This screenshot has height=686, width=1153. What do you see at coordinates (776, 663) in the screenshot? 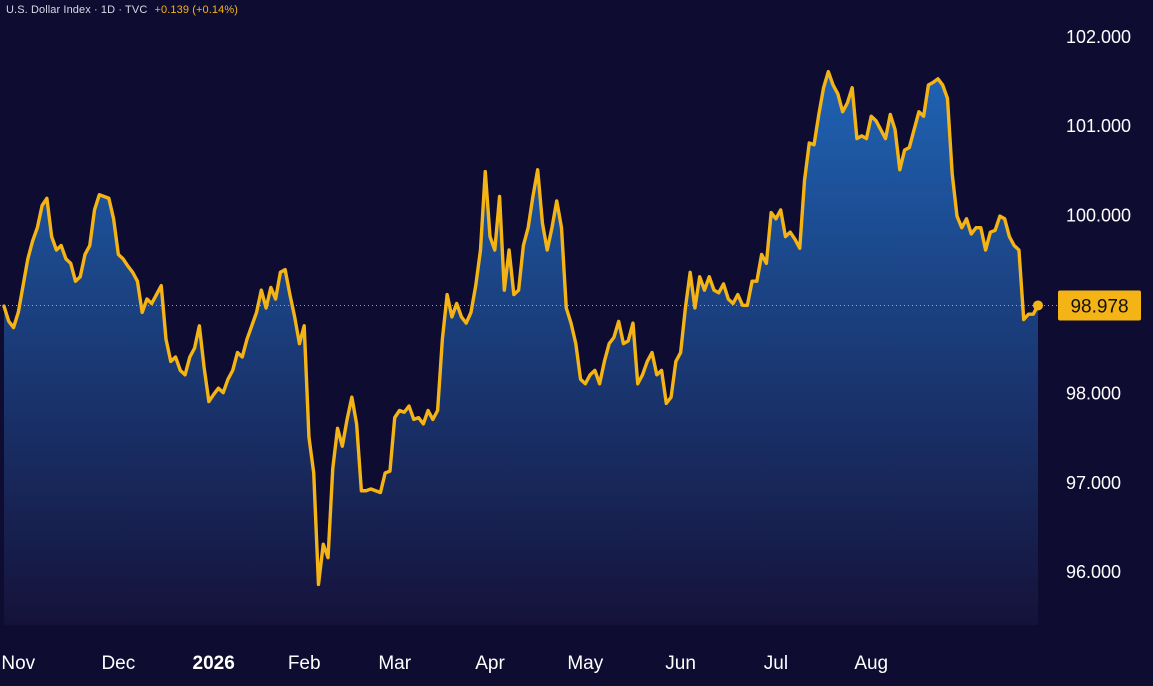
I see `x-tick-label: Jul` at bounding box center [776, 663].